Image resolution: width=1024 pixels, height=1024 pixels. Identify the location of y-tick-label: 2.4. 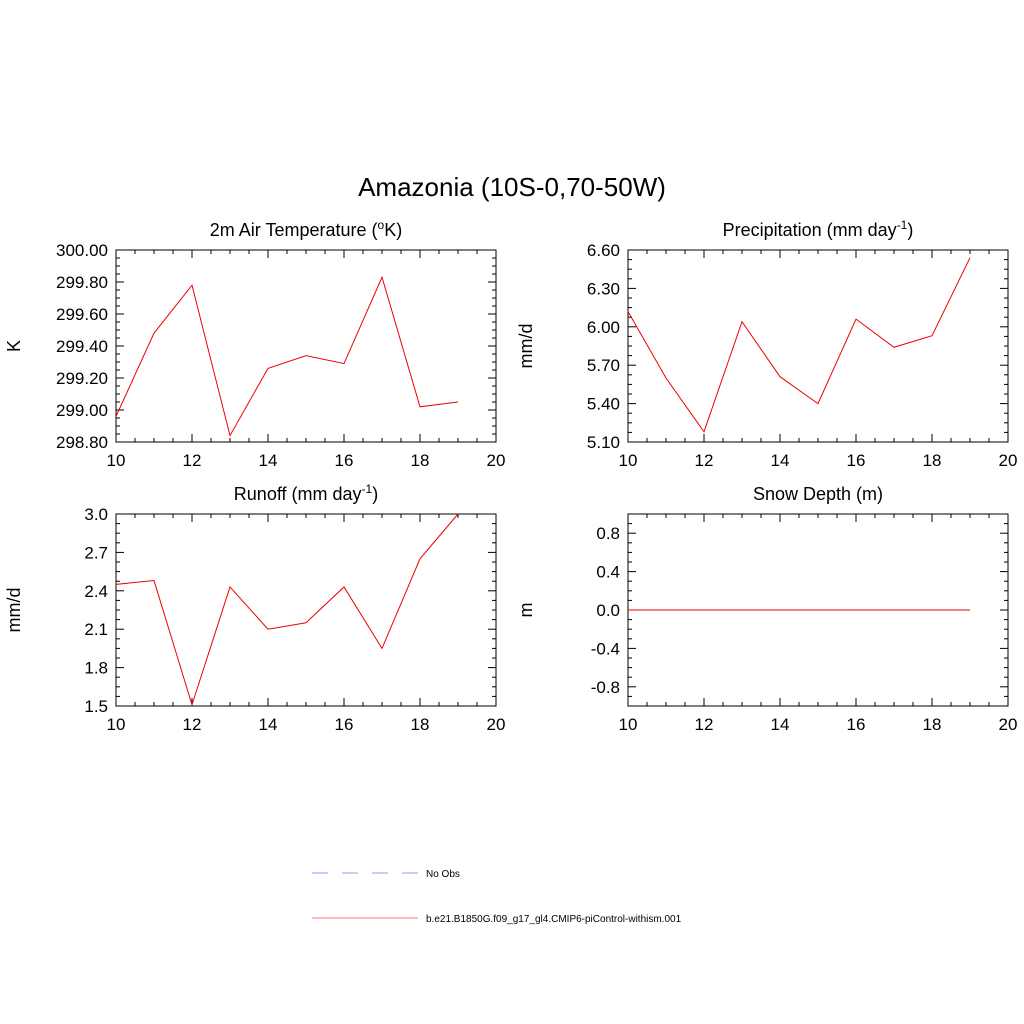
(96, 591).